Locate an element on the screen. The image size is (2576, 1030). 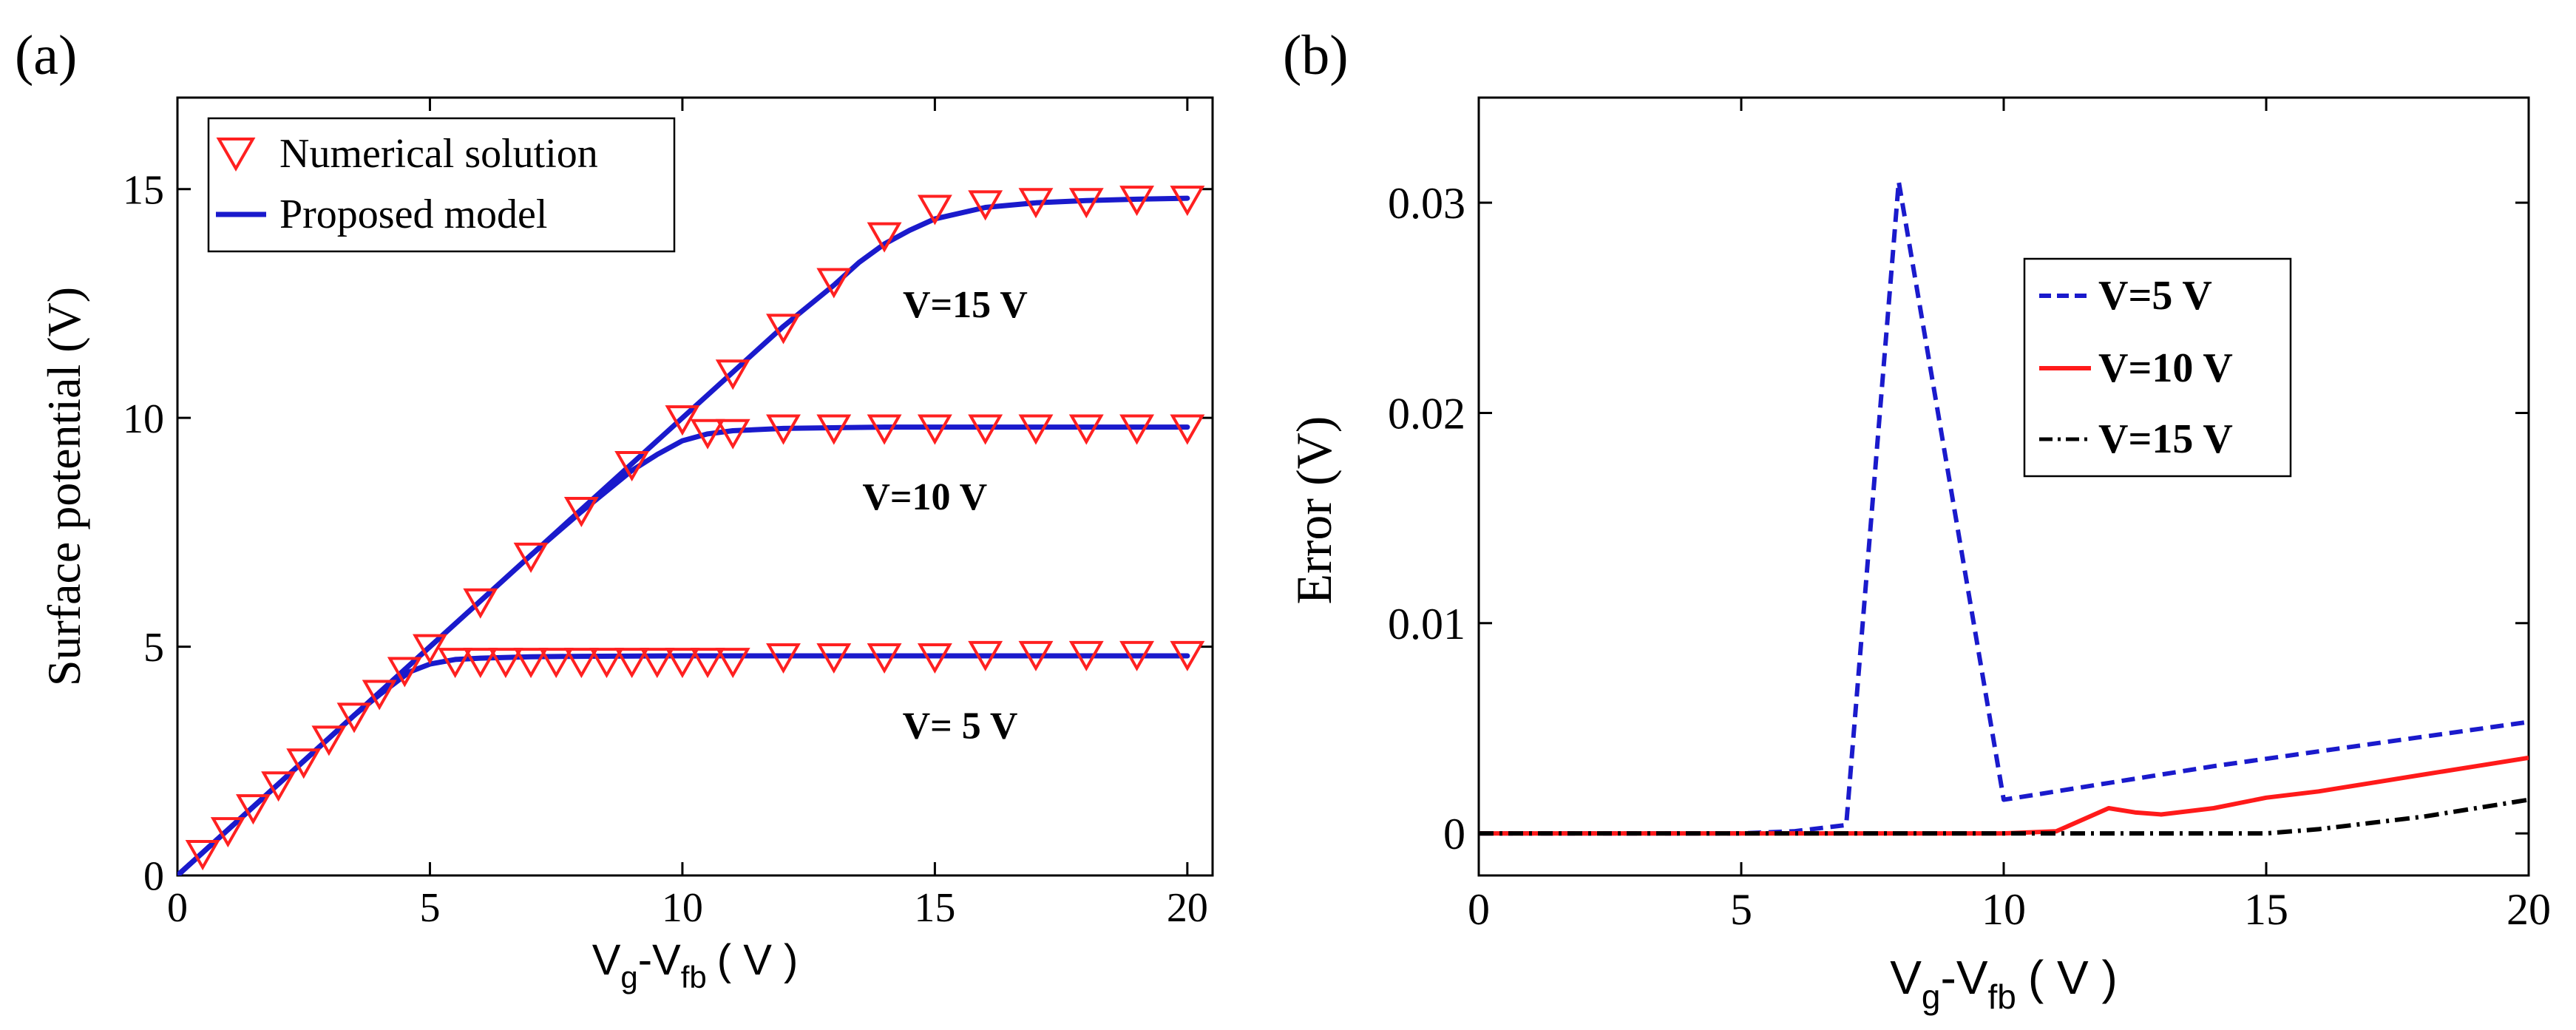
x-label-a-unit: ( V ) is located at coordinates (758, 960).